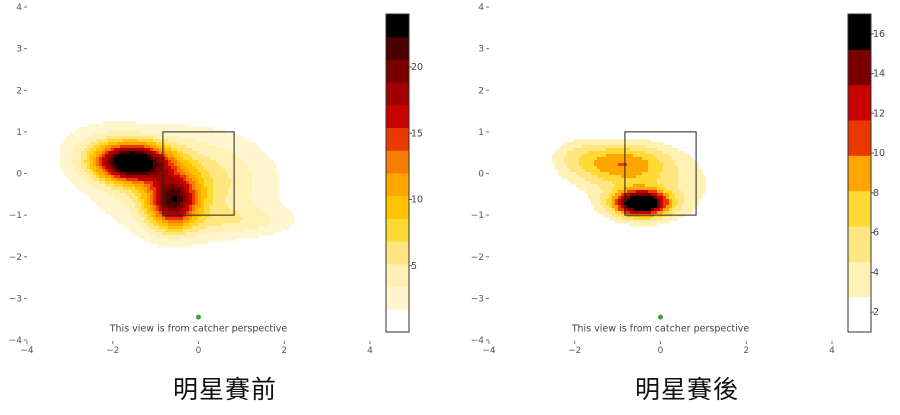  I want to click on colorbar-tick-label-after: 14, so click(879, 74).